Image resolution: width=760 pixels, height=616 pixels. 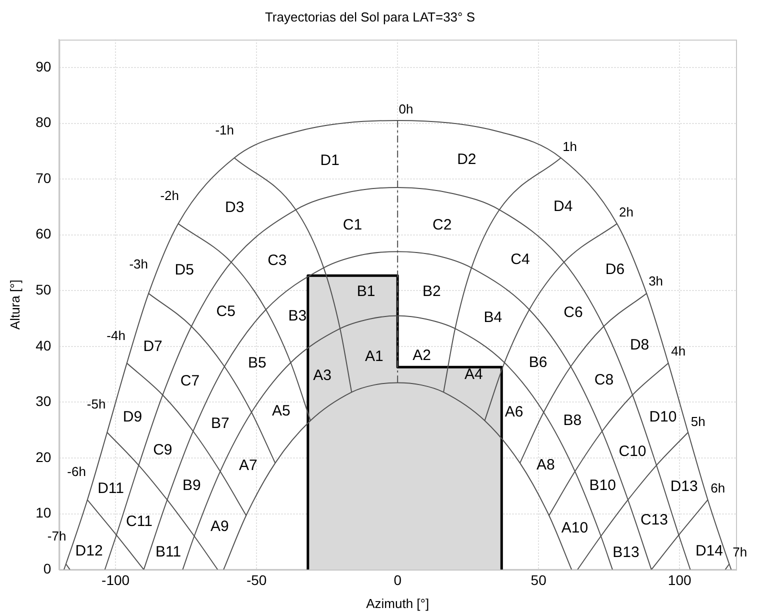 I want to click on annotation: A4, so click(x=473, y=375).